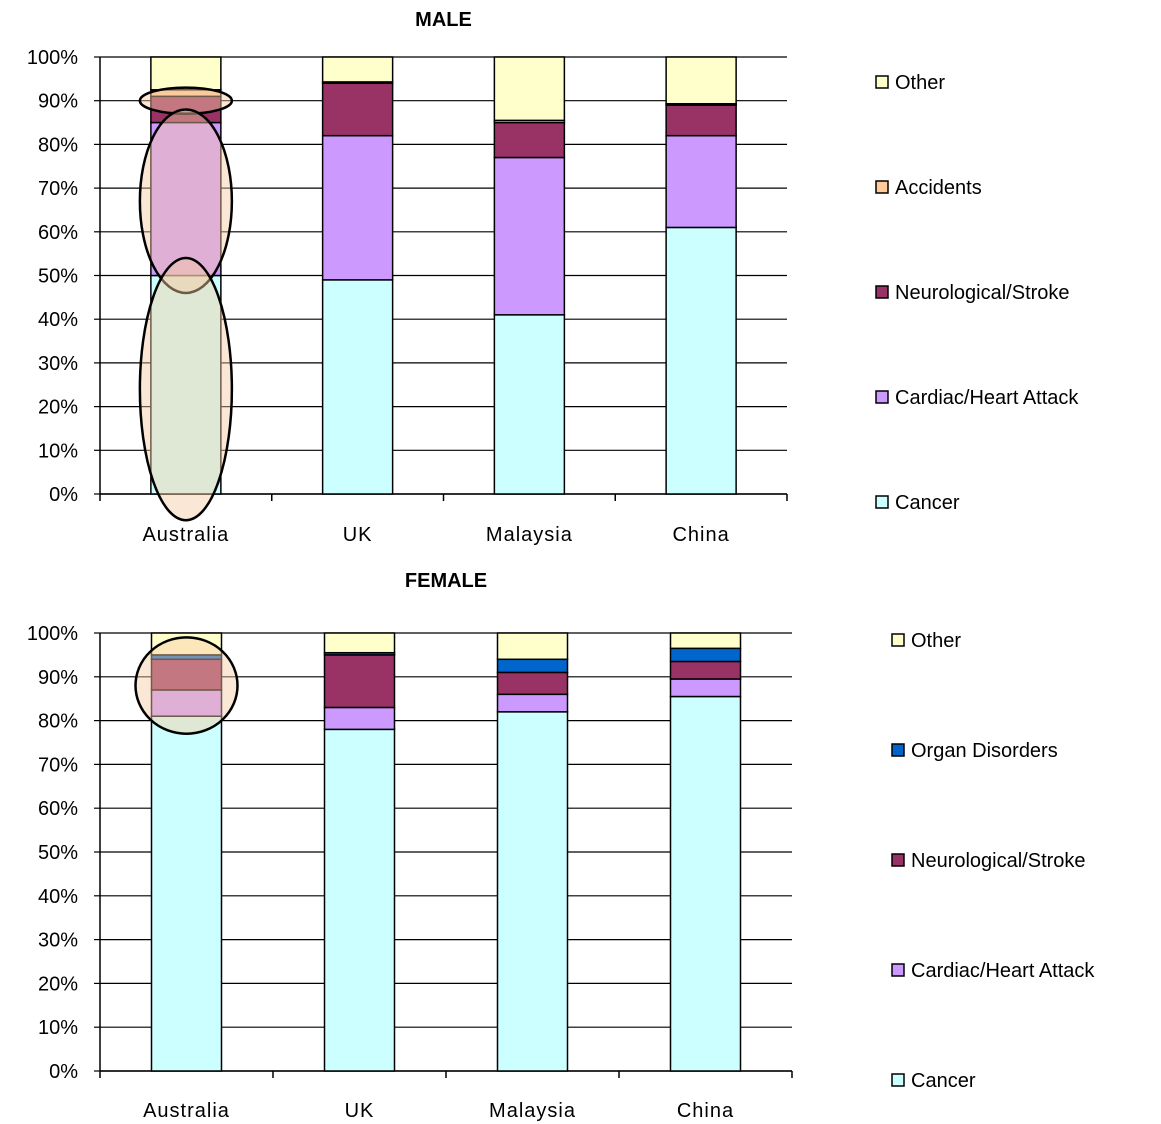 This screenshot has height=1124, width=1161. What do you see at coordinates (443, 20) in the screenshot?
I see `chart-title: MALE` at bounding box center [443, 20].